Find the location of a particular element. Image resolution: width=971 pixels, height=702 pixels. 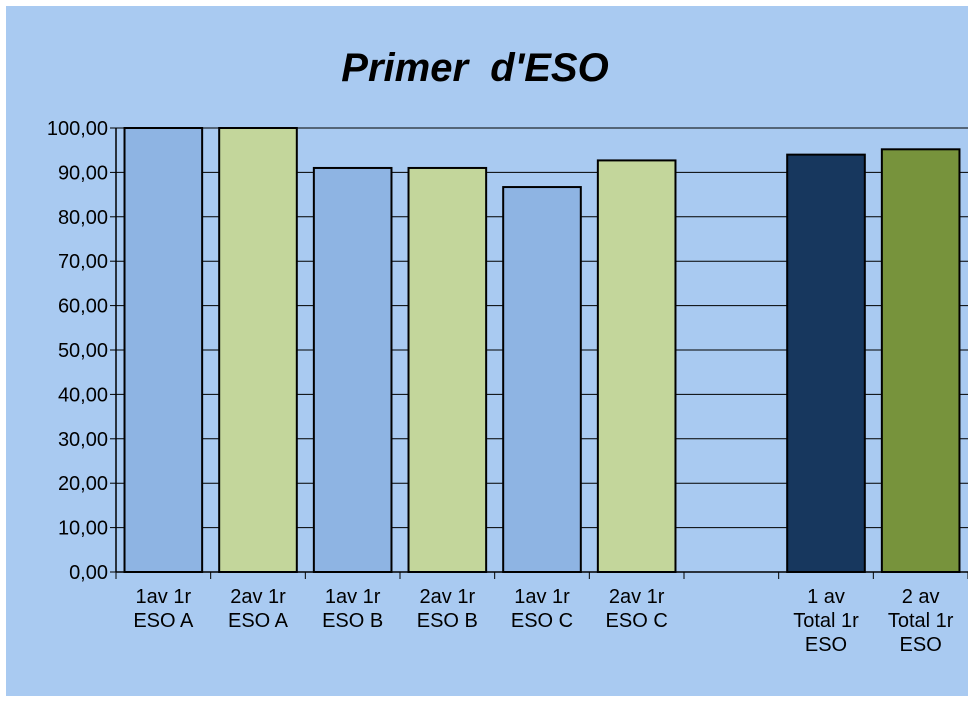

y-tick-label: 40,00 is located at coordinates (83, 395).